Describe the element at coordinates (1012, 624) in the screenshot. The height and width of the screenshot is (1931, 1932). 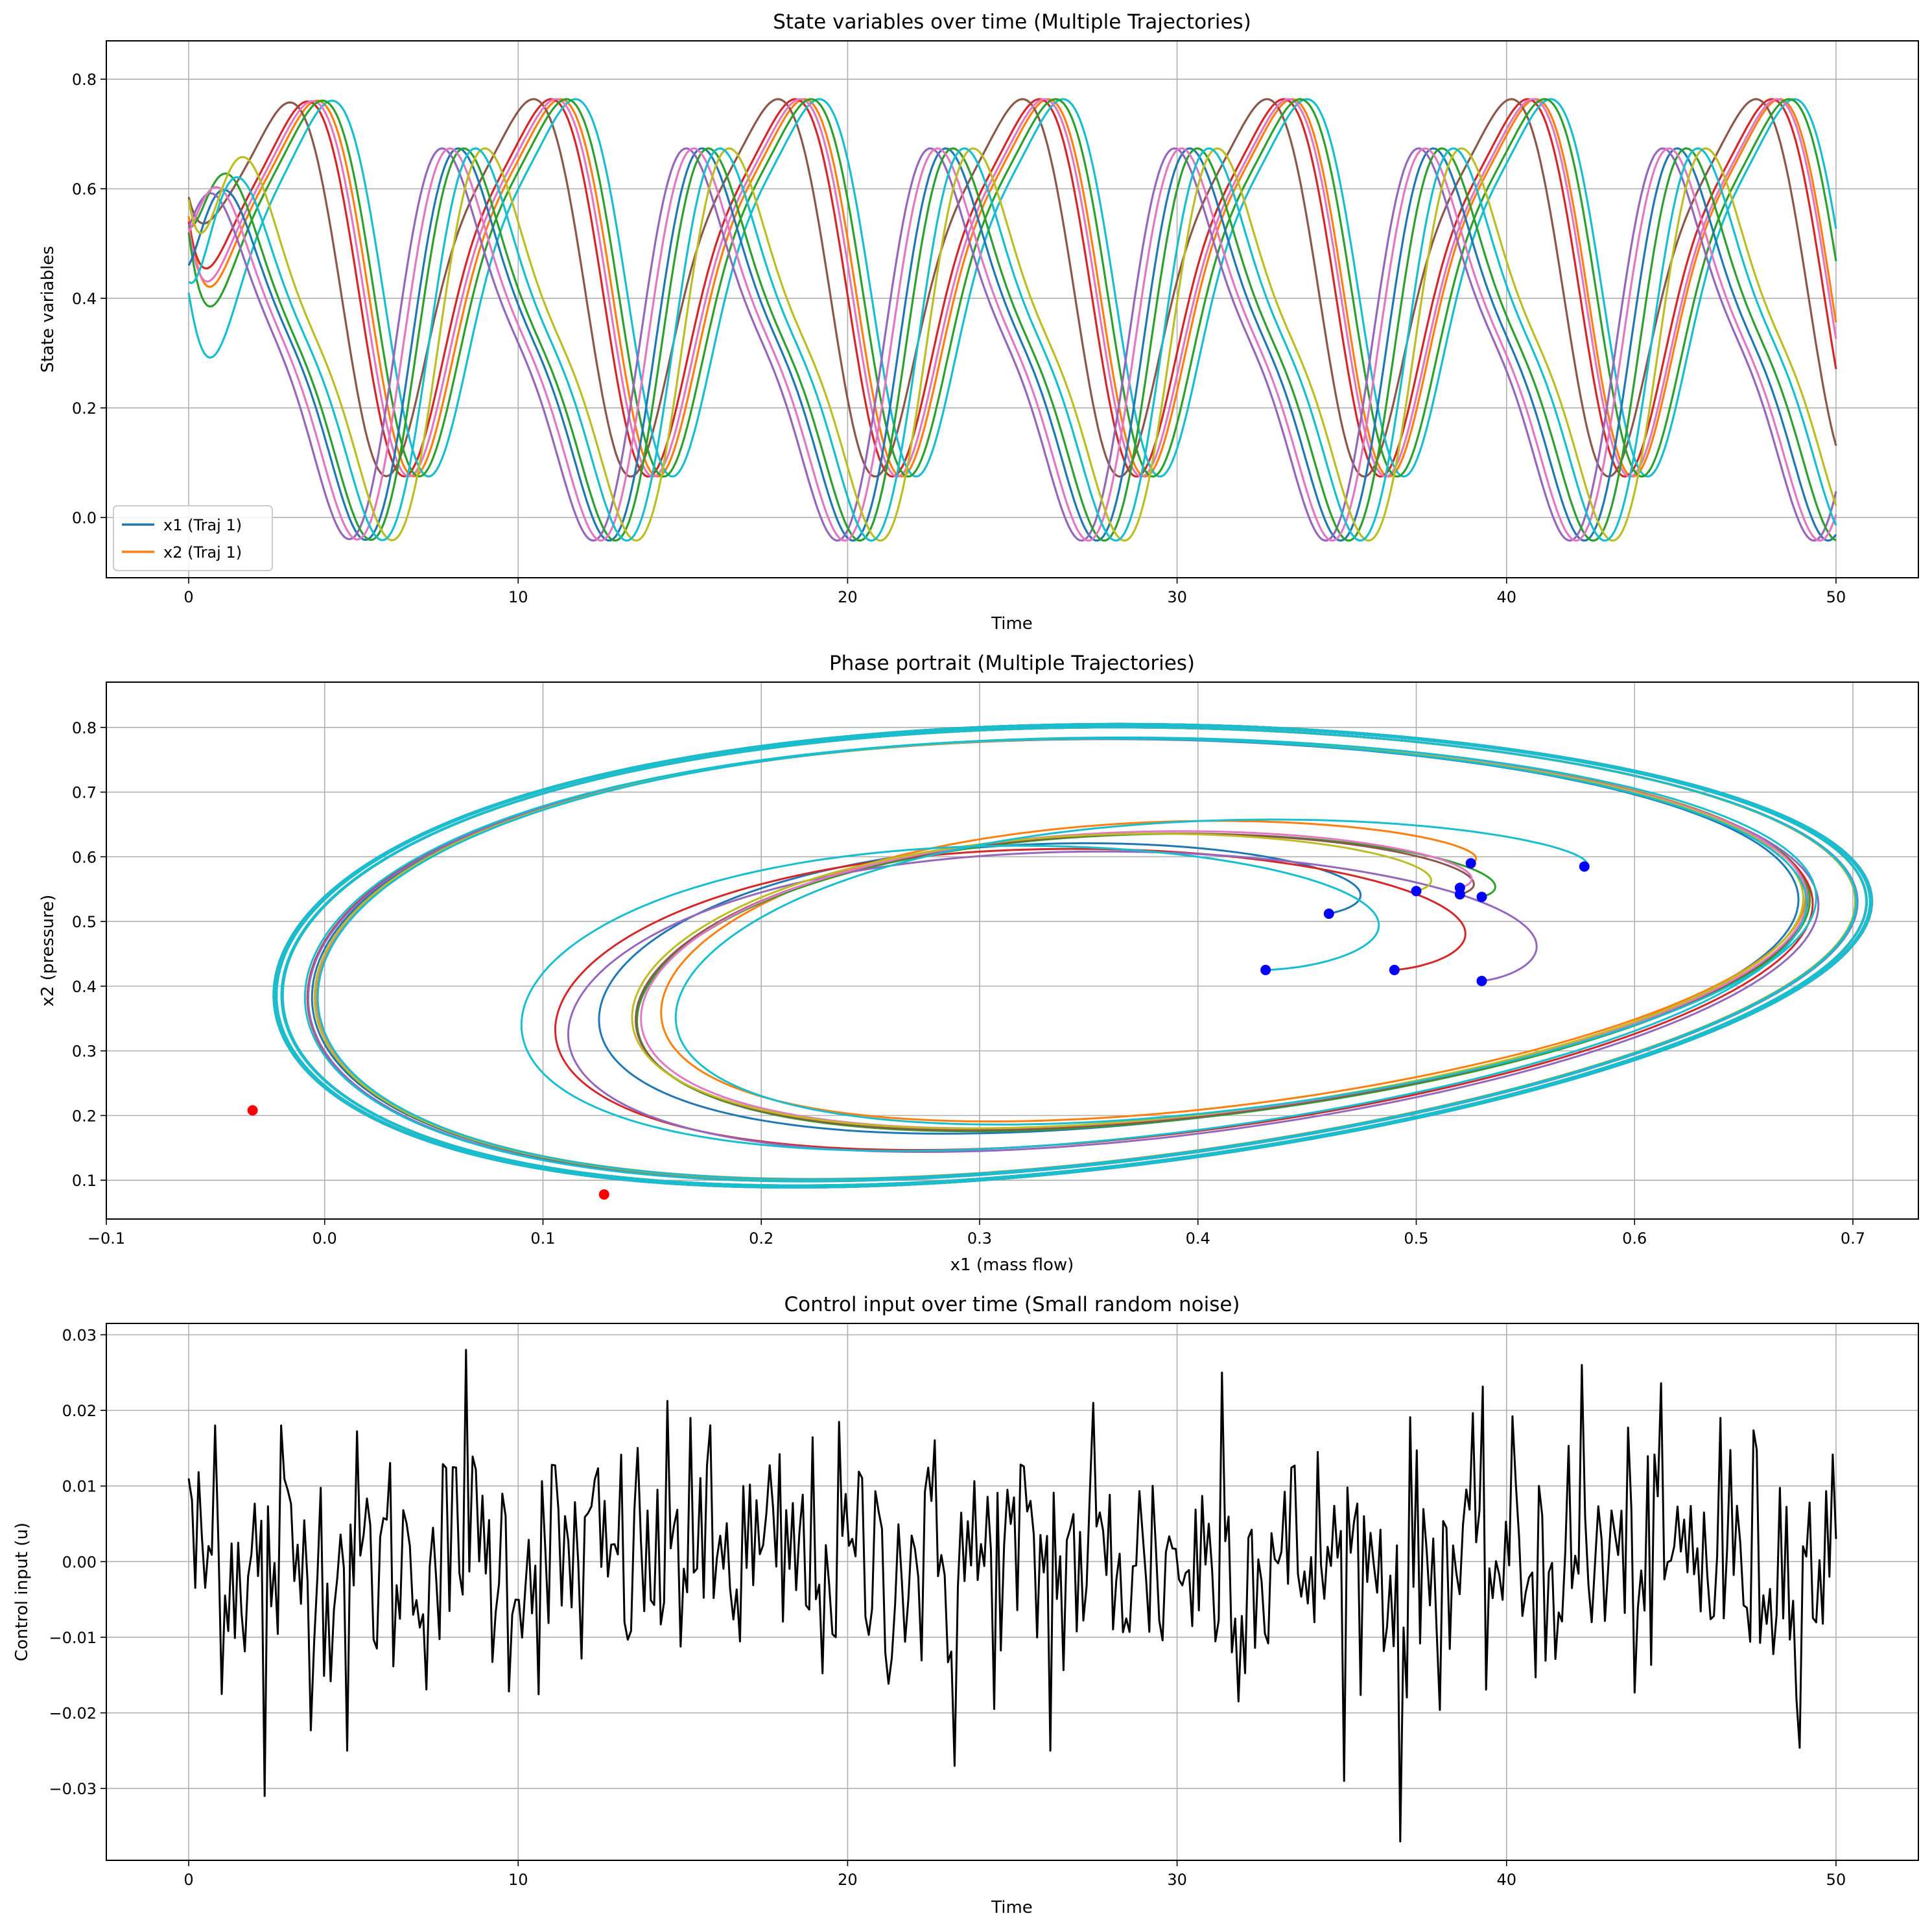
I see `state-panel-xlabel: Time` at that location.